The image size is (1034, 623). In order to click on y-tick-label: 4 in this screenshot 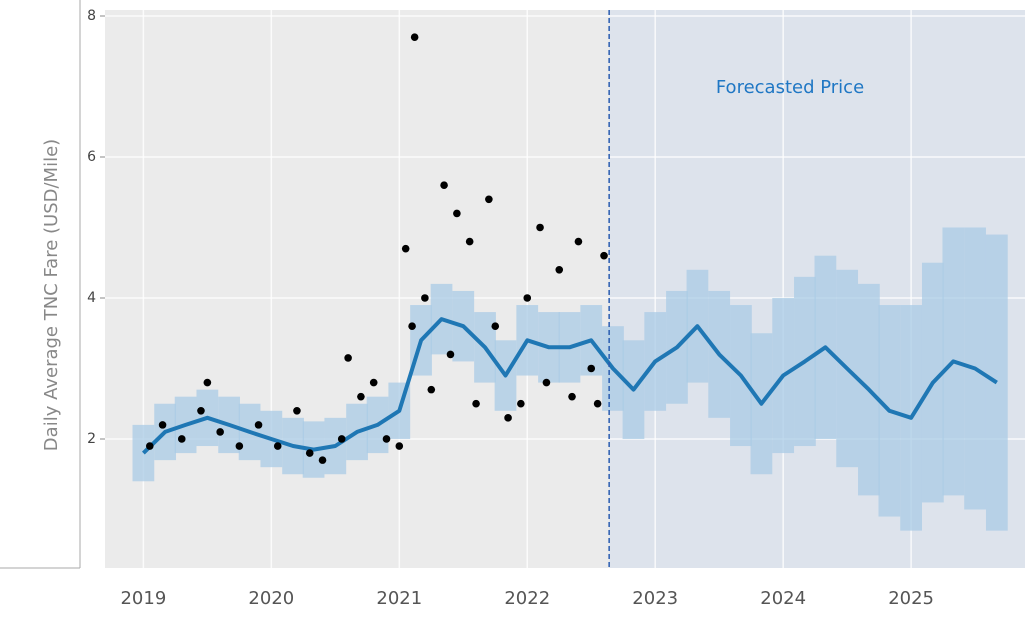, I will do `click(91, 298)`.